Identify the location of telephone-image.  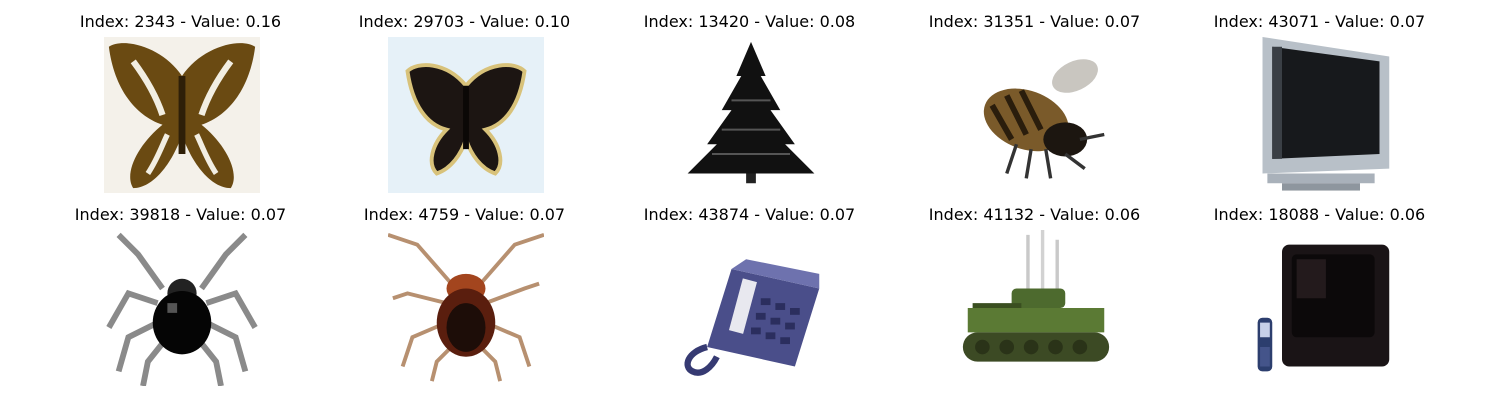
(751, 308).